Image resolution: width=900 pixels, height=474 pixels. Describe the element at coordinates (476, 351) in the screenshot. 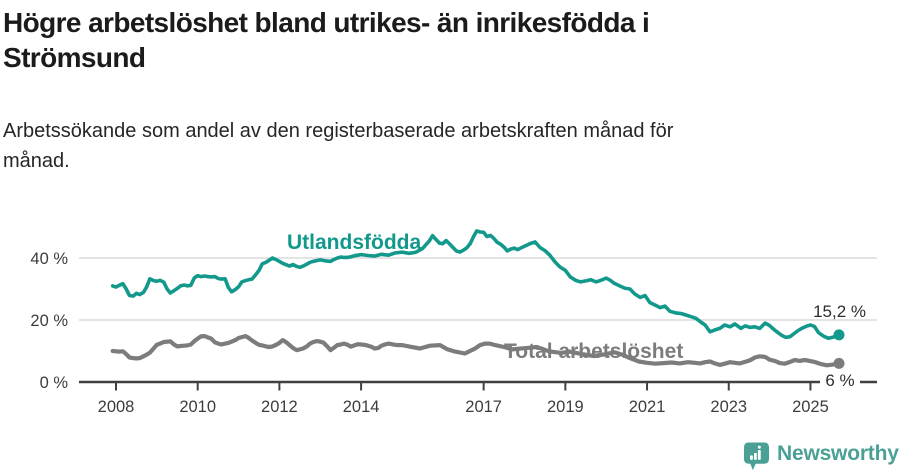

I see `series-line-total-arbetsloshet` at that location.